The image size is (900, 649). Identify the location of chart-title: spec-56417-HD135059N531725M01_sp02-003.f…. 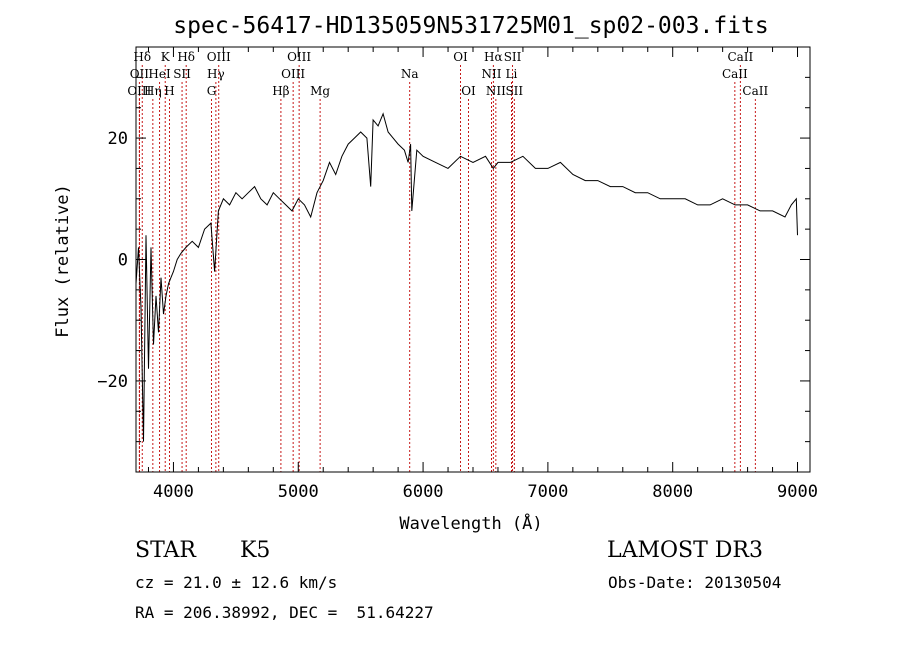
(470, 26).